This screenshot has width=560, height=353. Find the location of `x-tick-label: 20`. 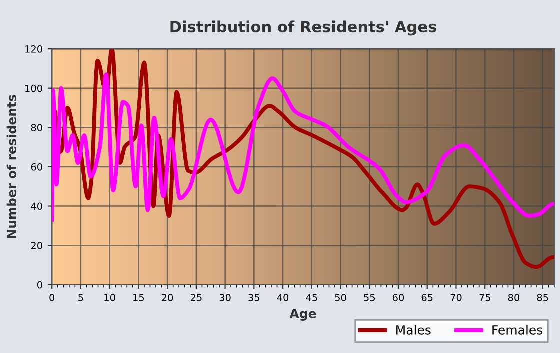

x-tick-label: 20 is located at coordinates (168, 298).